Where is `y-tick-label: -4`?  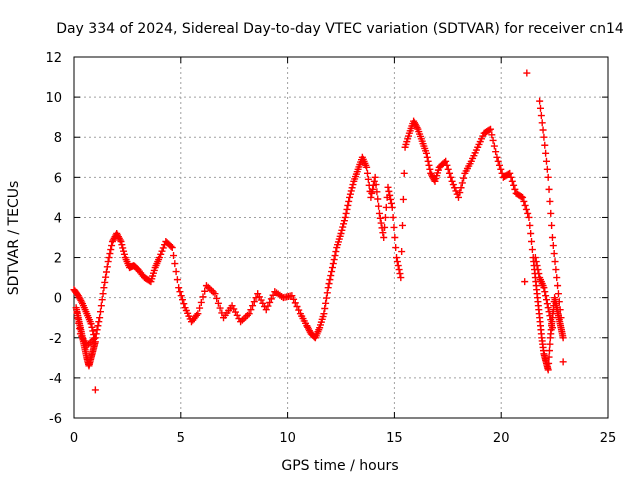 y-tick-label: -4 is located at coordinates (55, 379).